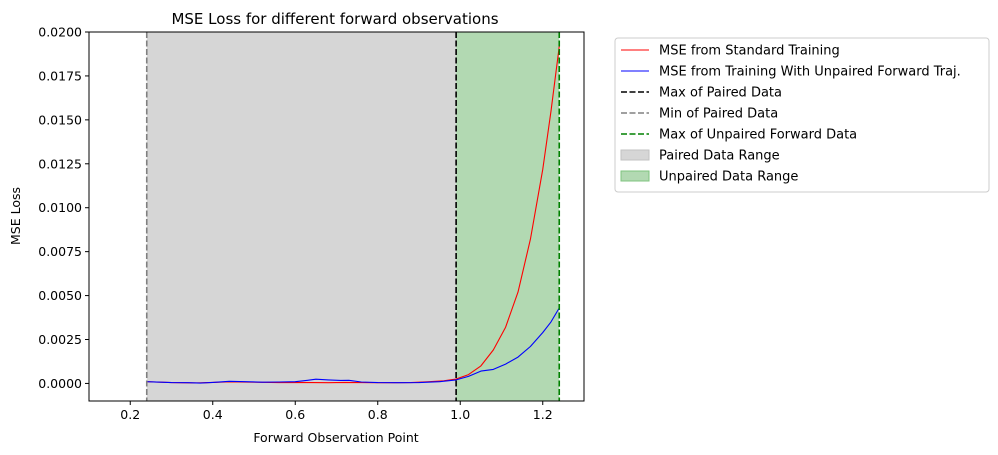 The image size is (998, 455). Describe the element at coordinates (60, 207) in the screenshot. I see `y-tick-label: 0.0100` at that location.